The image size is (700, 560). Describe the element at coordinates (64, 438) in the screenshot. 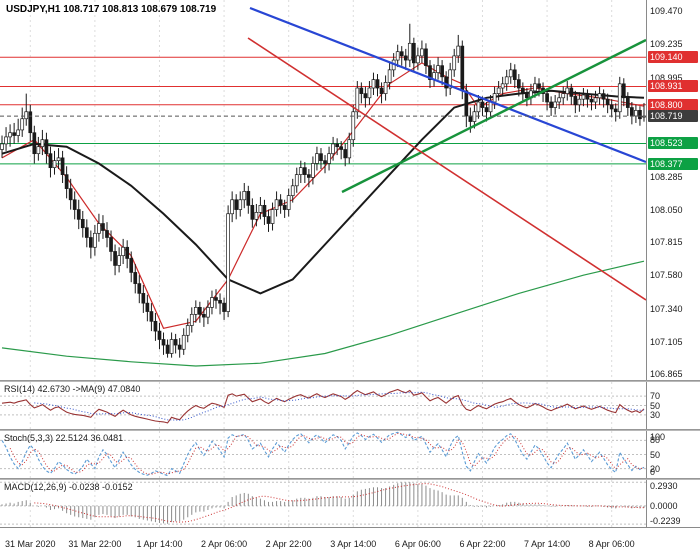

I see `stoch-label: Stoch(5,3,3) 22.5124 36.0481` at that location.